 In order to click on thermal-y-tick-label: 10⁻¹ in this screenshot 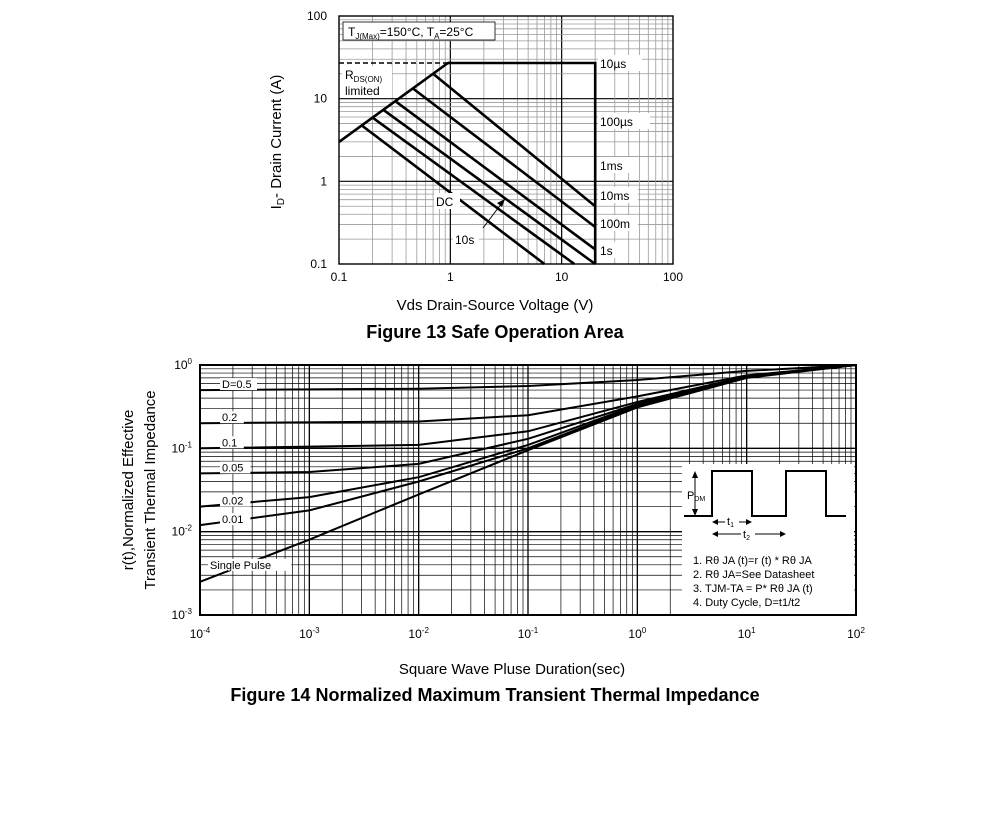, I will do `click(182, 447)`.